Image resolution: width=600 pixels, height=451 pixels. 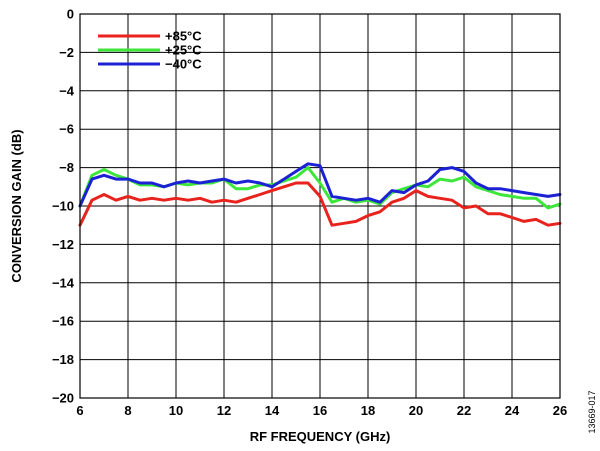 I want to click on x-tick-label: 20, so click(x=416, y=410).